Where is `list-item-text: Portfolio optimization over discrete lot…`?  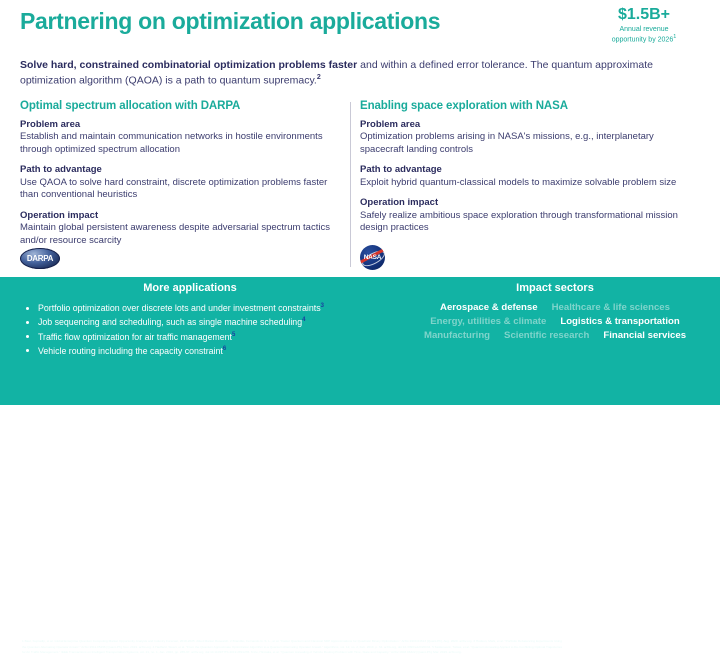 list-item-text: Portfolio optimization over discrete lot… is located at coordinates (179, 308).